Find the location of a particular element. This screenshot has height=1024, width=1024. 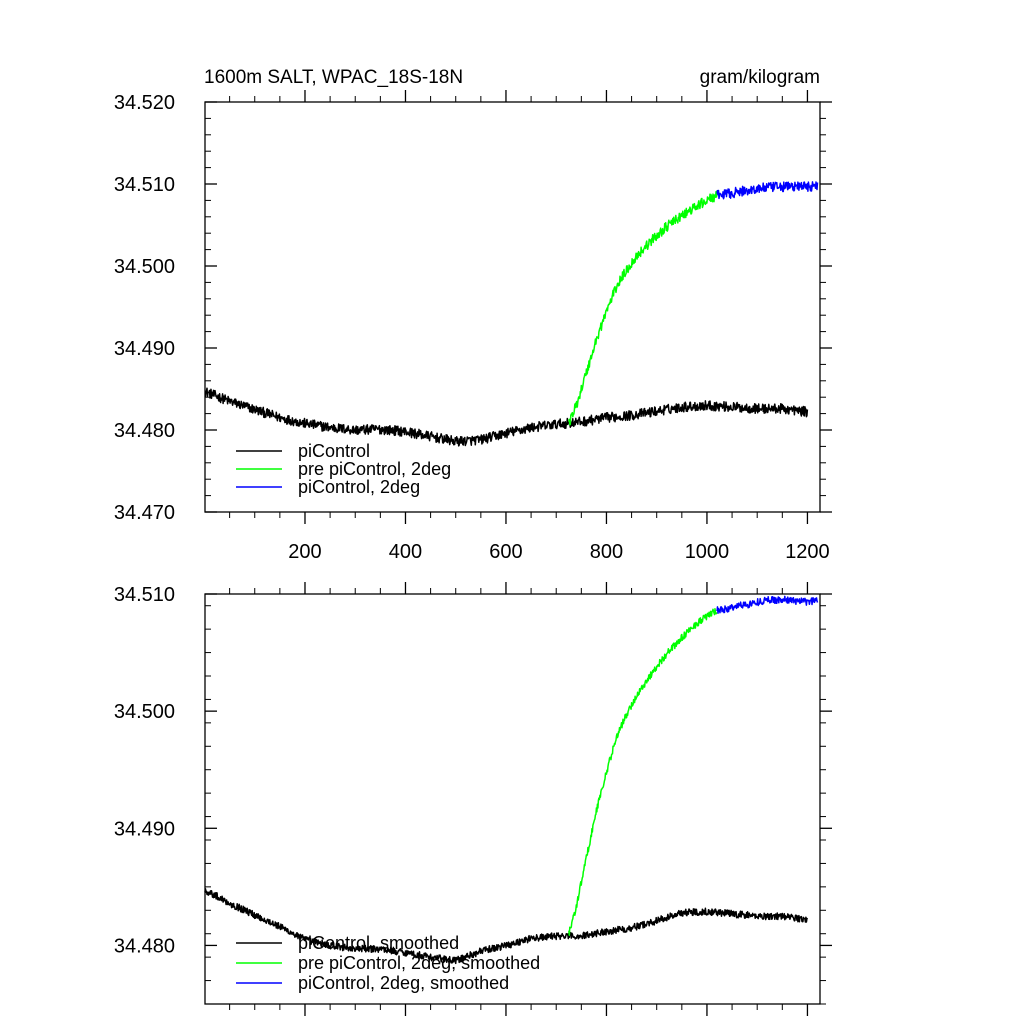

legend-label: piControl, 2deg is located at coordinates (359, 487).